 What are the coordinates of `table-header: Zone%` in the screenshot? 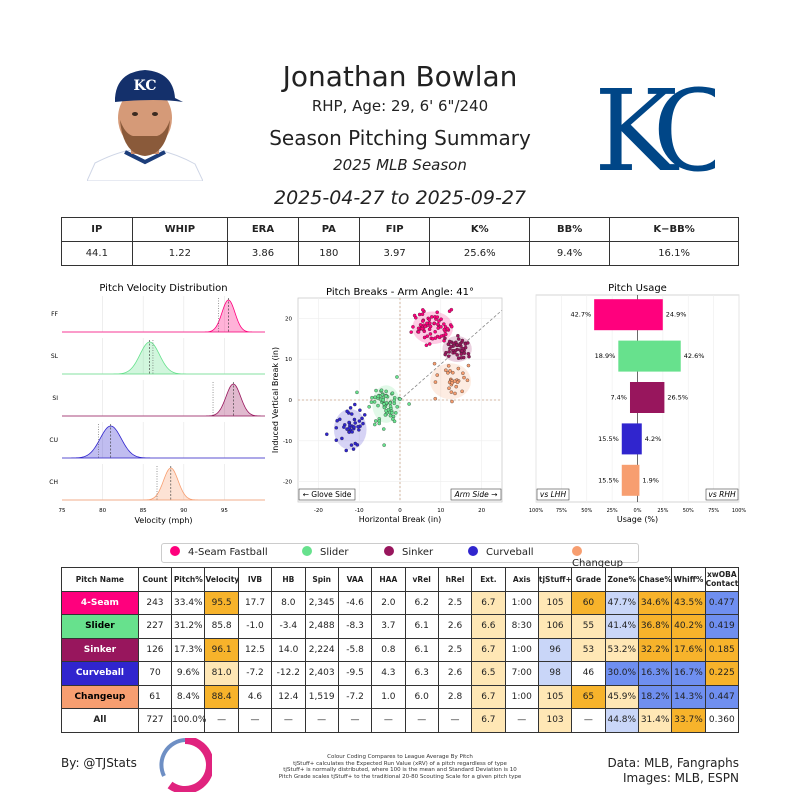 It's located at (621, 579).